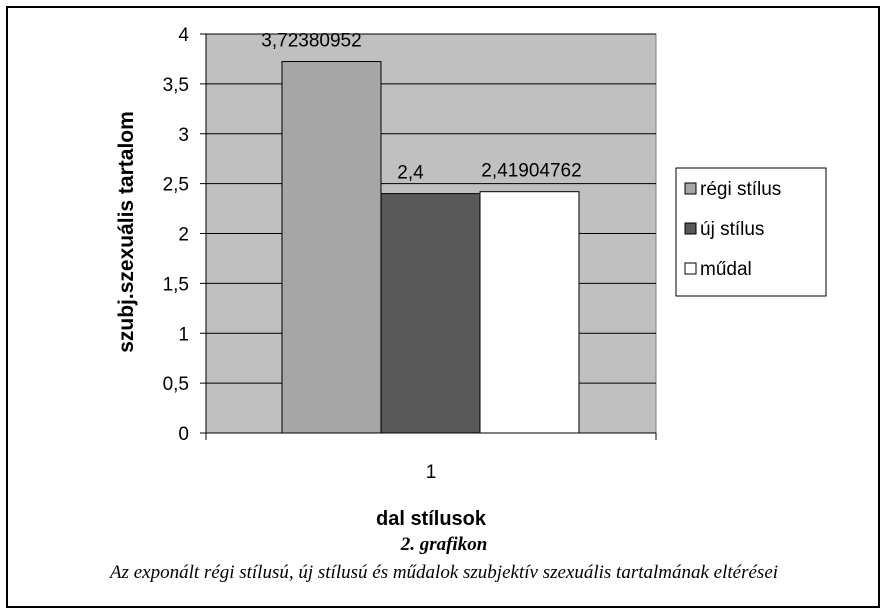 The height and width of the screenshot is (615, 888). Describe the element at coordinates (176, 185) in the screenshot. I see `y-tick-label: 2,5` at that location.